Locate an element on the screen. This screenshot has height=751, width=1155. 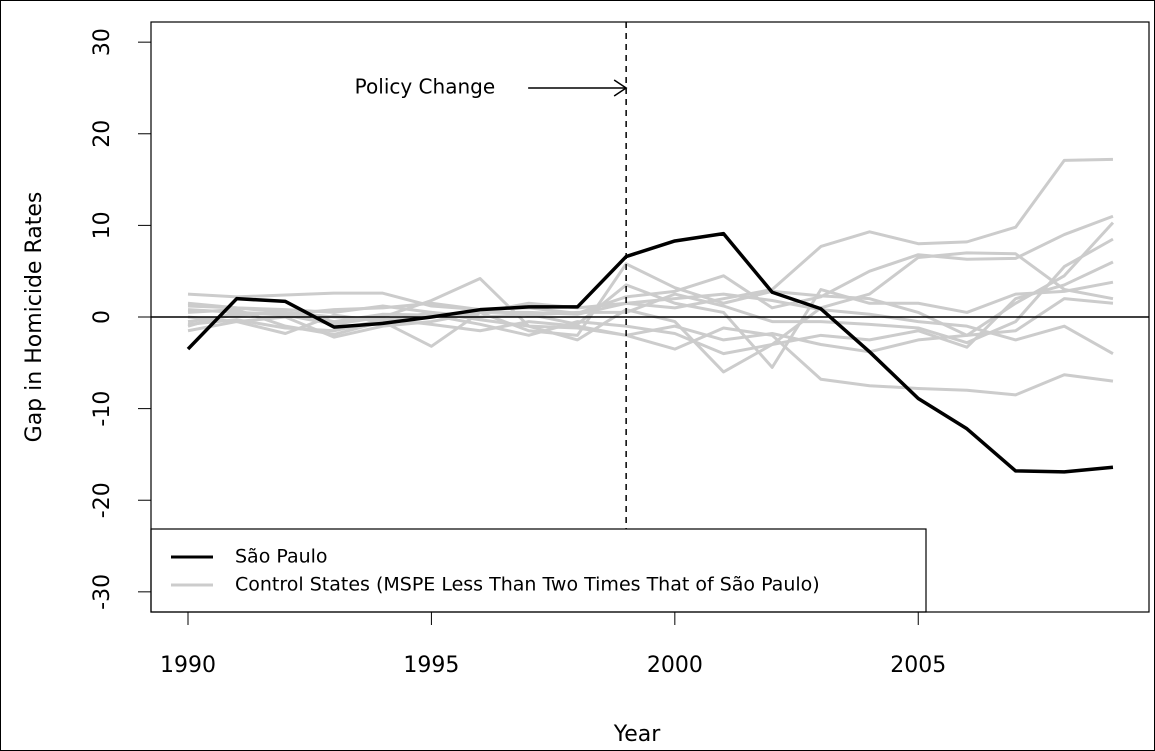
x-axis-label: Year is located at coordinates (637, 734).